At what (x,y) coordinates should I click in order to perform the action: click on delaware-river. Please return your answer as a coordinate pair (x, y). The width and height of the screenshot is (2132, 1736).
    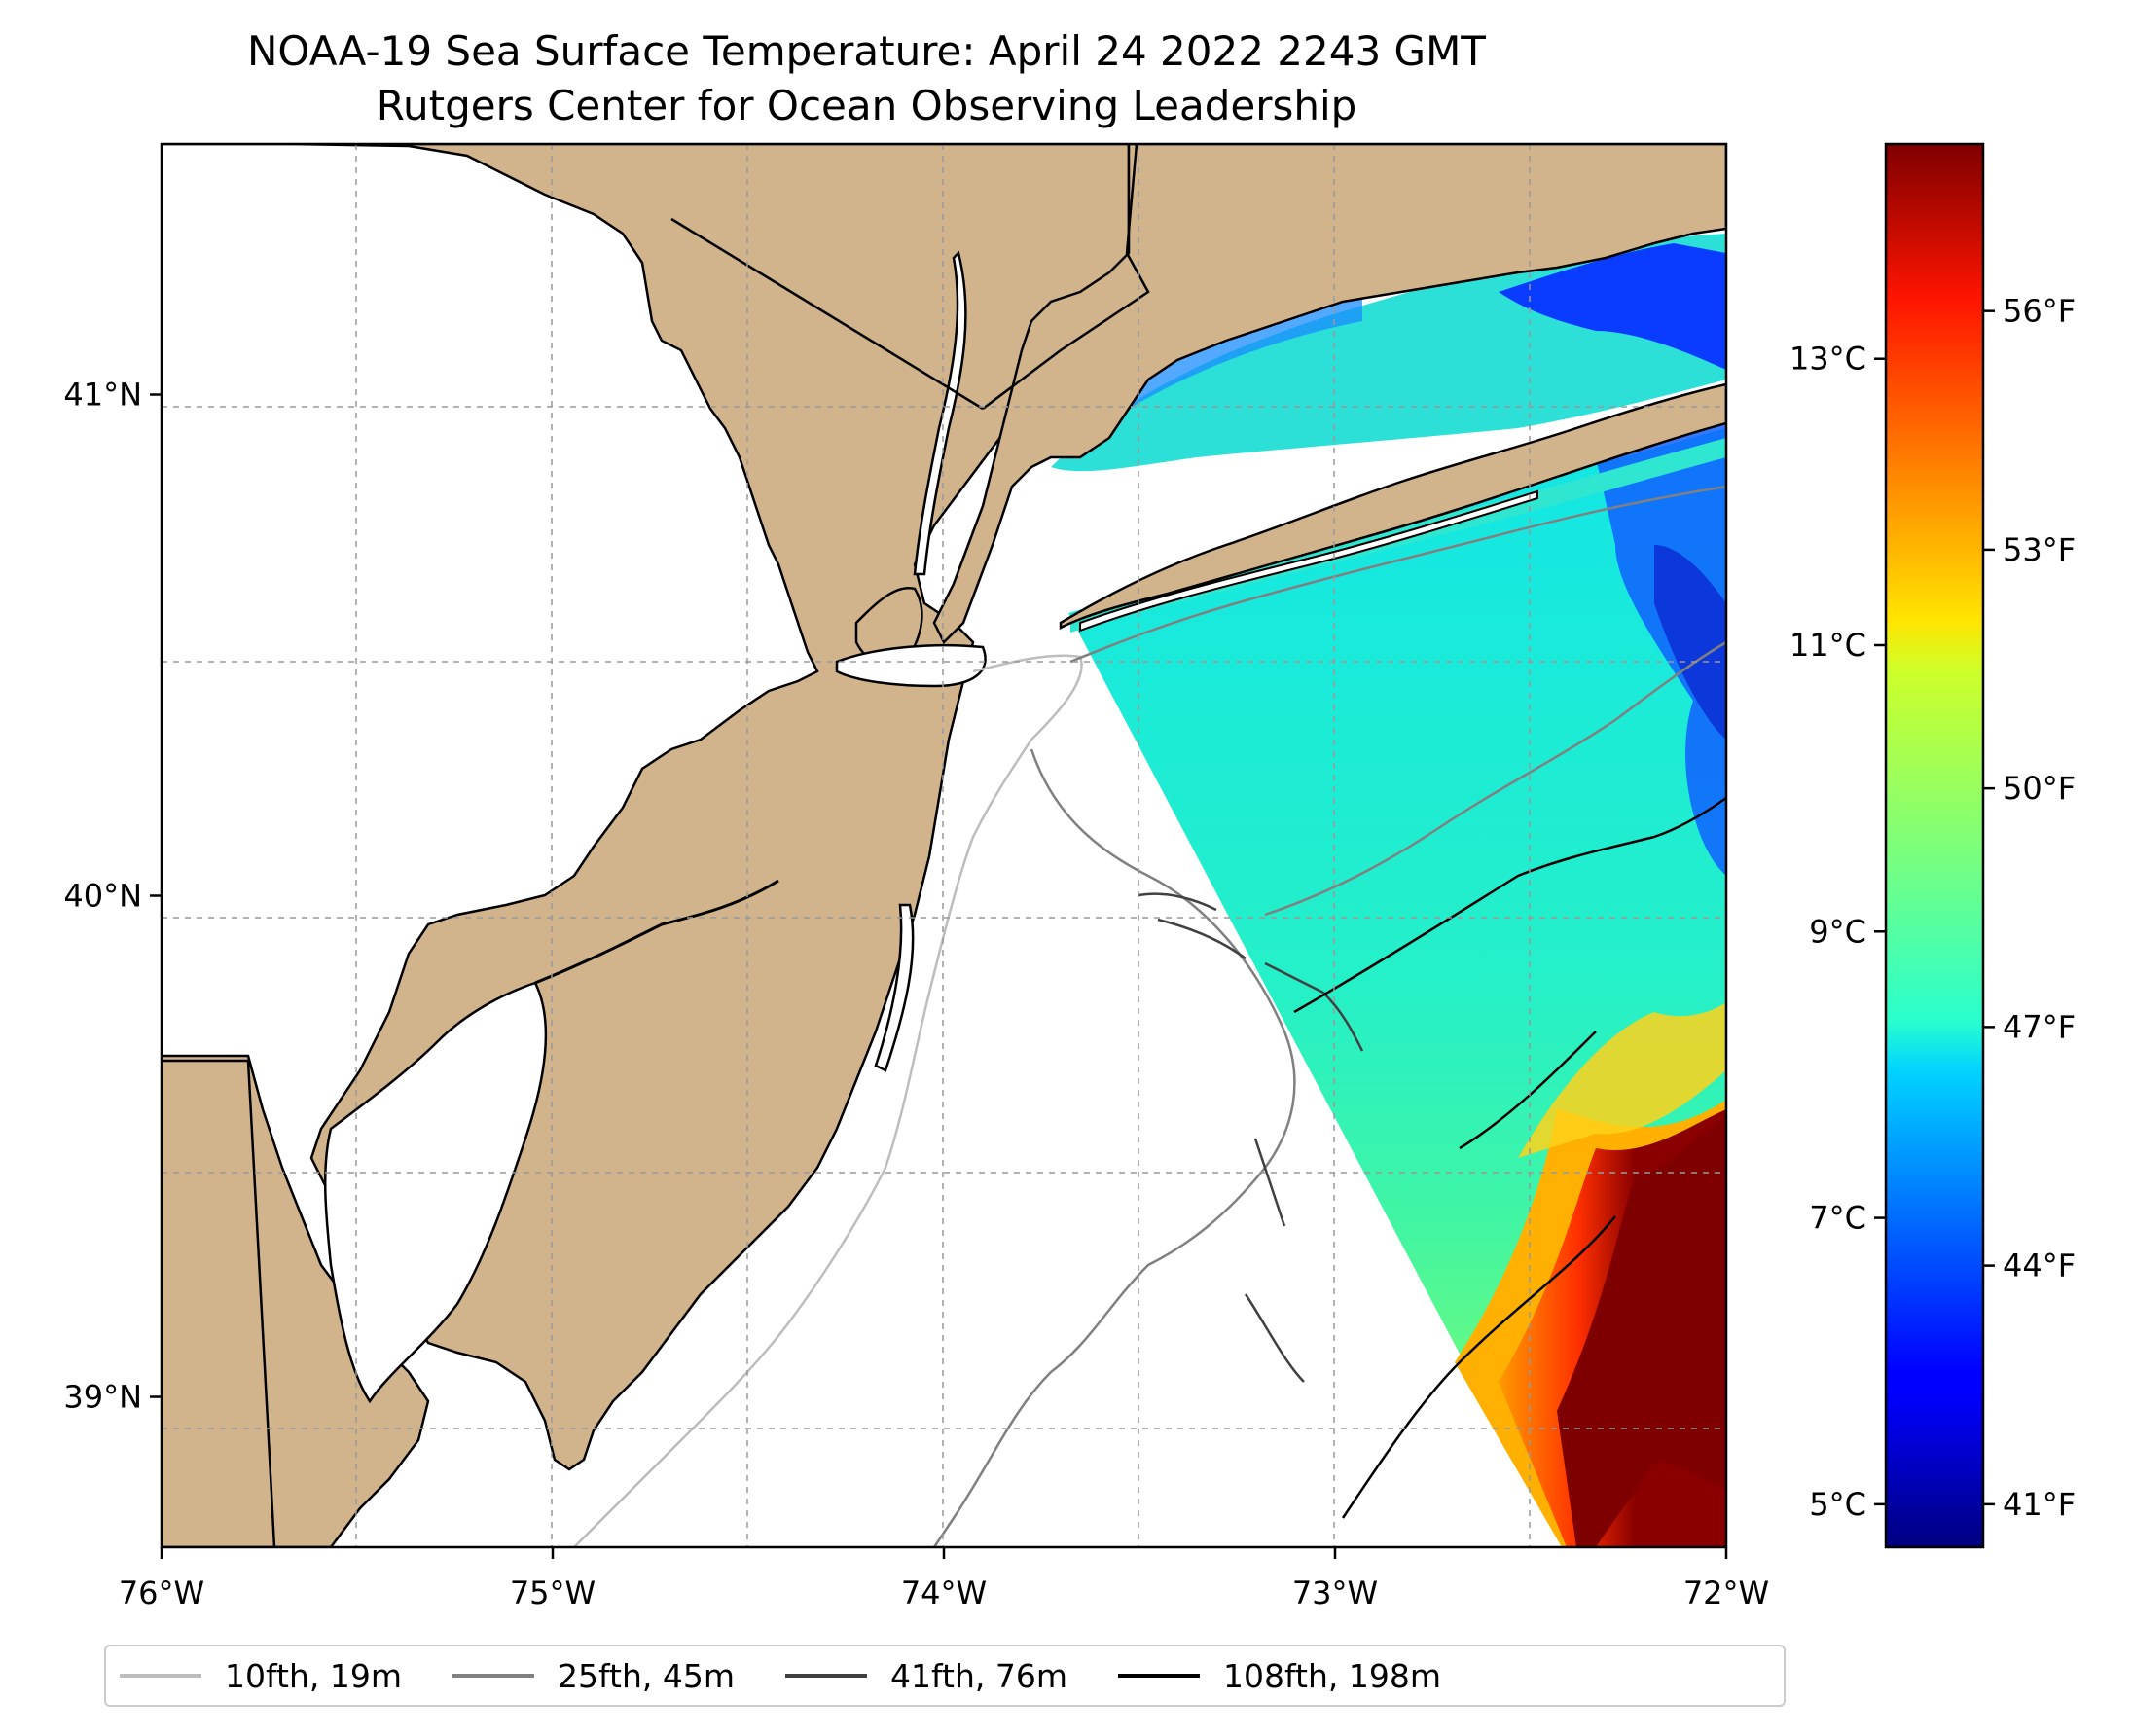
    Looking at the image, I should click on (657, 932).